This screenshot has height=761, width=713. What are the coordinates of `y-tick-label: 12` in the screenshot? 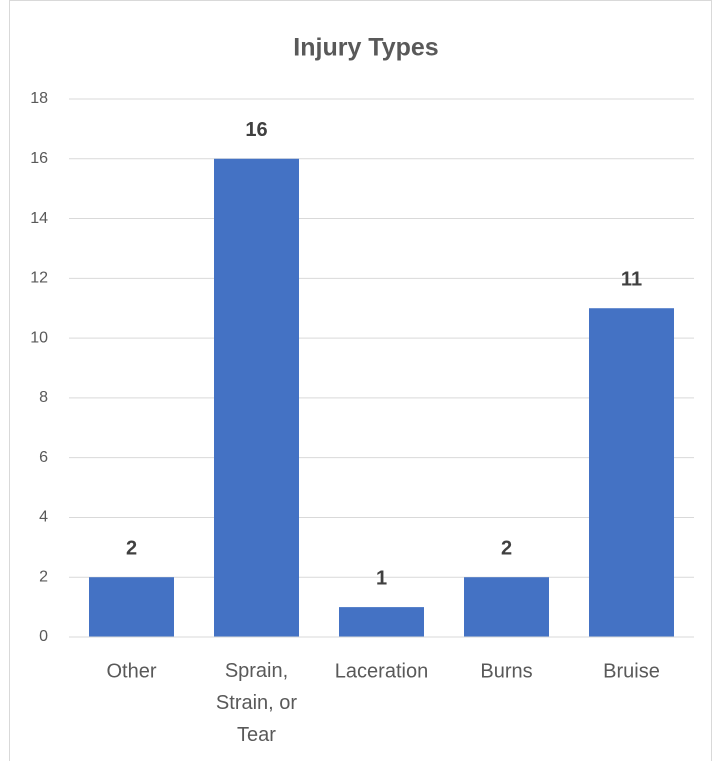 It's located at (39, 278).